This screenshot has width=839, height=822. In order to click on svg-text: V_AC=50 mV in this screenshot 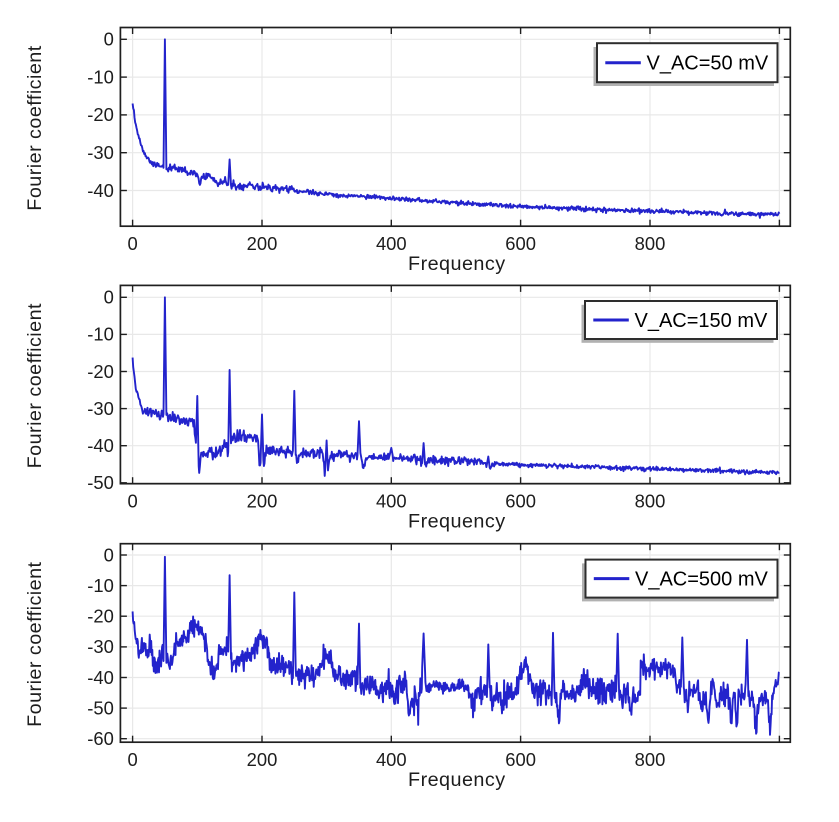, I will do `click(708, 64)`.